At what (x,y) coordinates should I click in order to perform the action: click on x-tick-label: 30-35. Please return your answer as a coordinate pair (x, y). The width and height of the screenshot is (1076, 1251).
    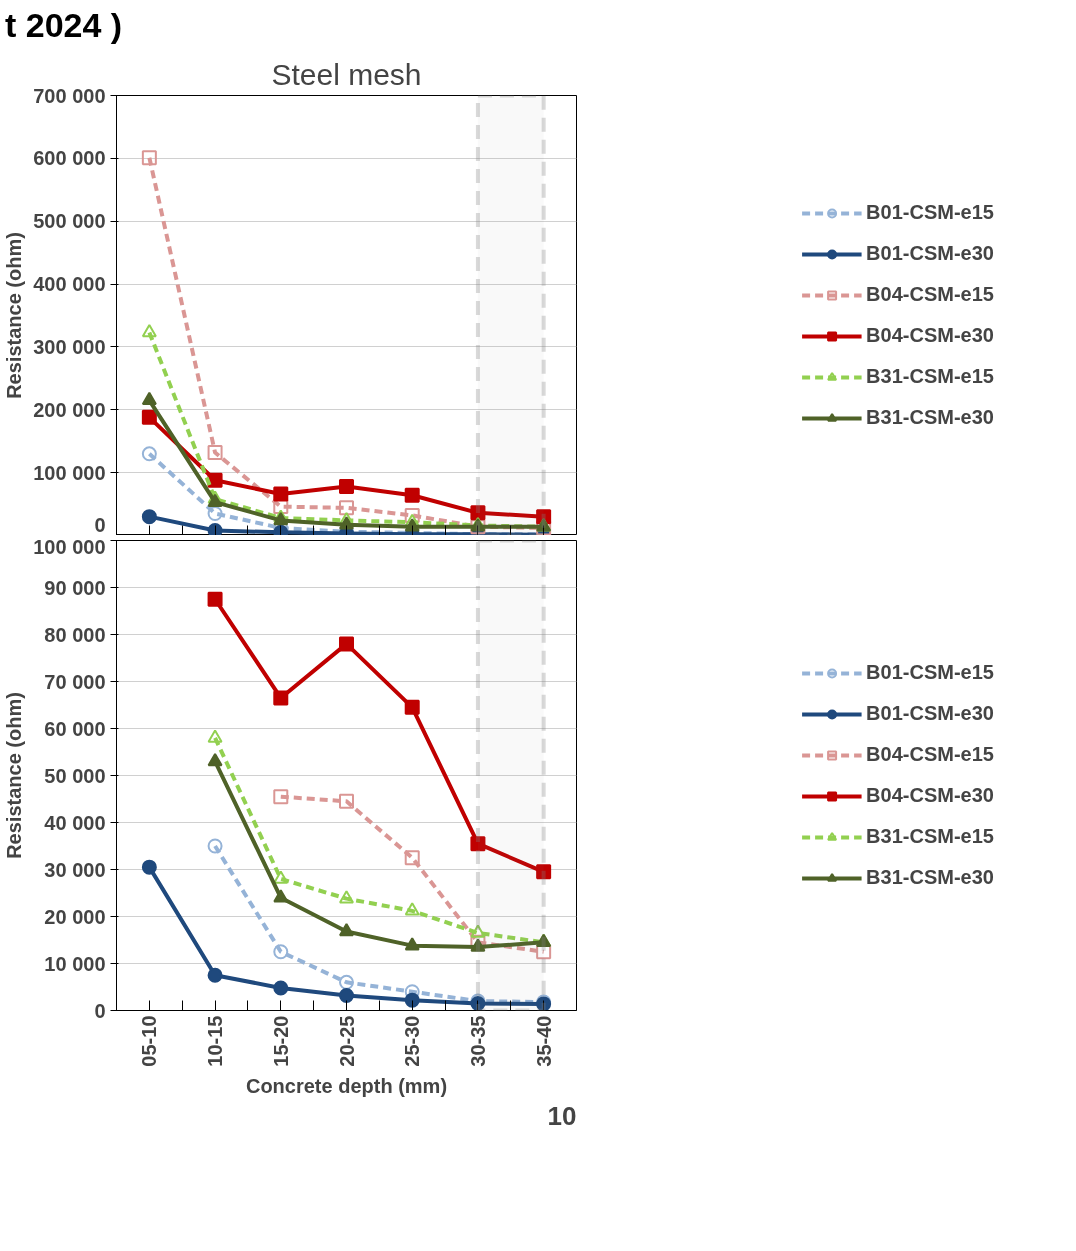
    Looking at the image, I should click on (477, 1041).